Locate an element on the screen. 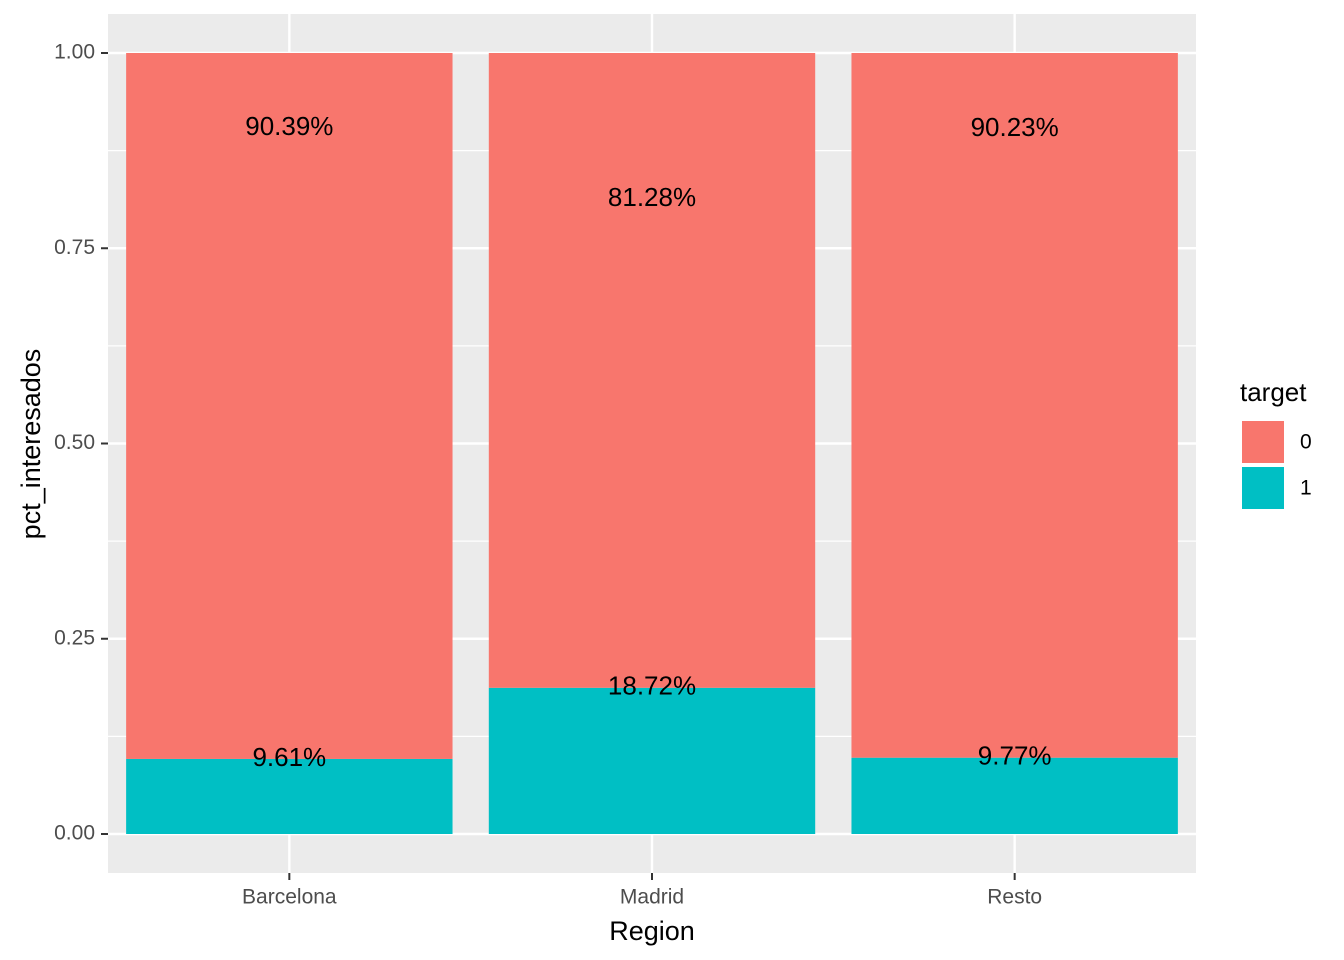 Image resolution: width=1344 pixels, height=960 pixels. legend-label: 0 is located at coordinates (1306, 442).